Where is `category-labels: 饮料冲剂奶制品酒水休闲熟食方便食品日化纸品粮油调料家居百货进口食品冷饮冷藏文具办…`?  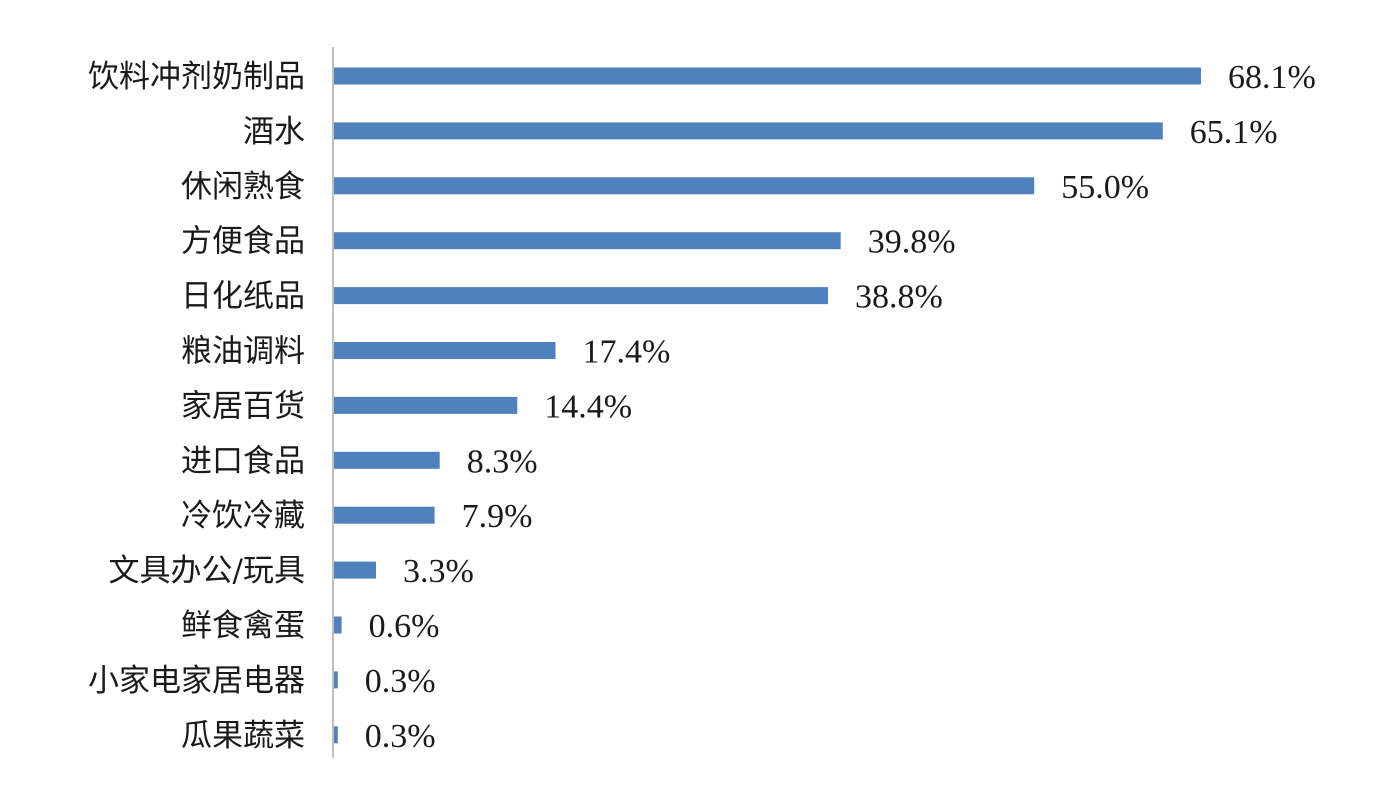 category-labels: 饮料冲剂奶制品酒水休闲熟食方便食品日化纸品粮油调料家居百货进口食品冷饮冷藏文具办… is located at coordinates (196, 406).